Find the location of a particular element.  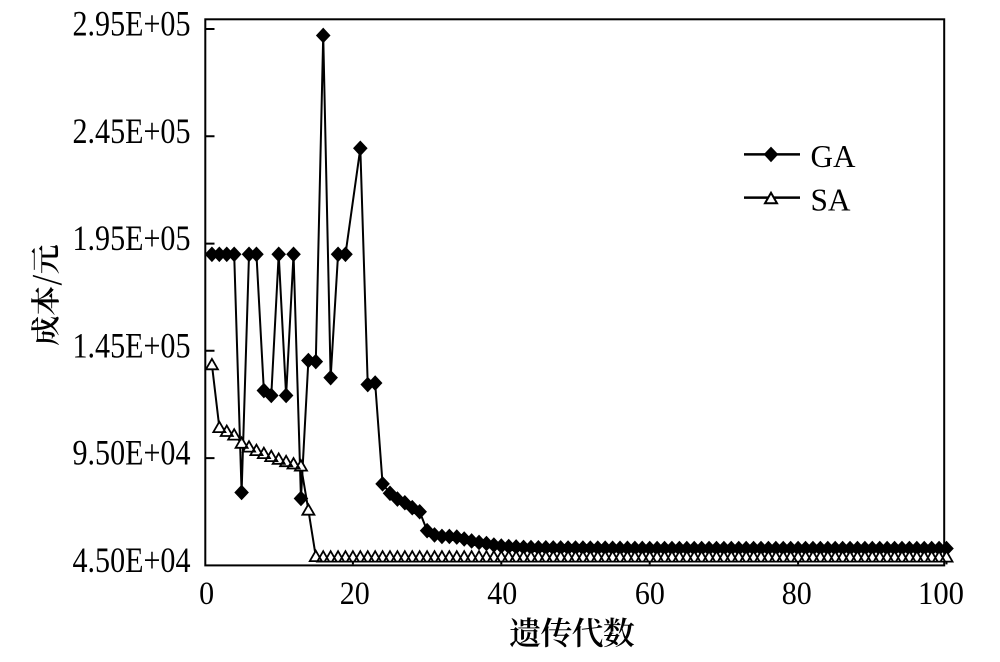

svg-text: GA is located at coordinates (833, 156).